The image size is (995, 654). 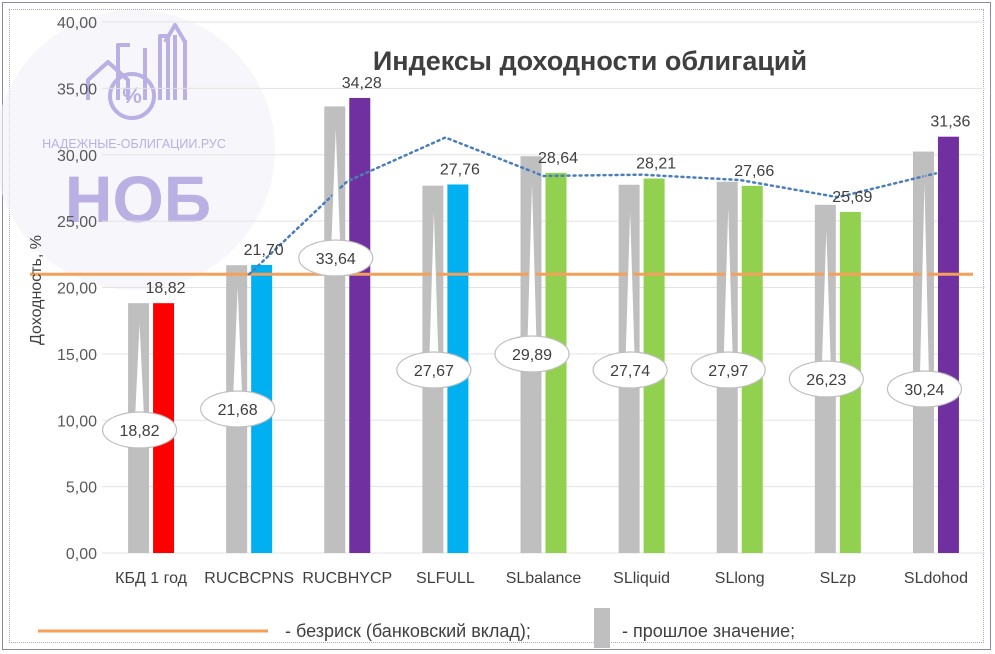 What do you see at coordinates (81, 488) in the screenshot?
I see `y-tick-label: 5,00` at bounding box center [81, 488].